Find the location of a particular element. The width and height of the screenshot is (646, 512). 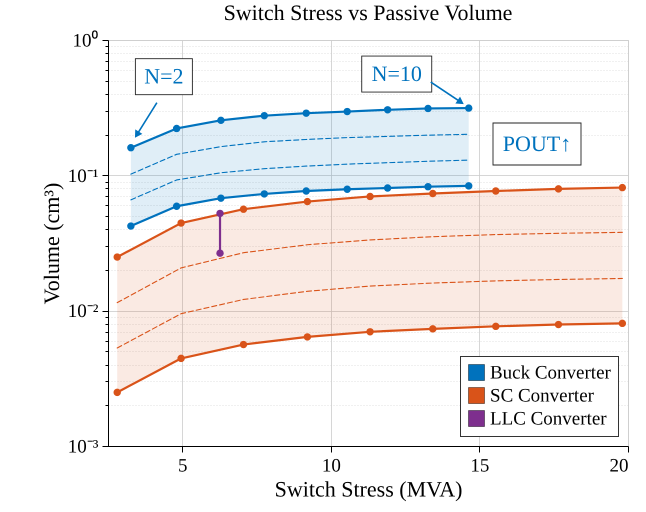

y-axis-title: Volume (cm³) is located at coordinates (51, 243).